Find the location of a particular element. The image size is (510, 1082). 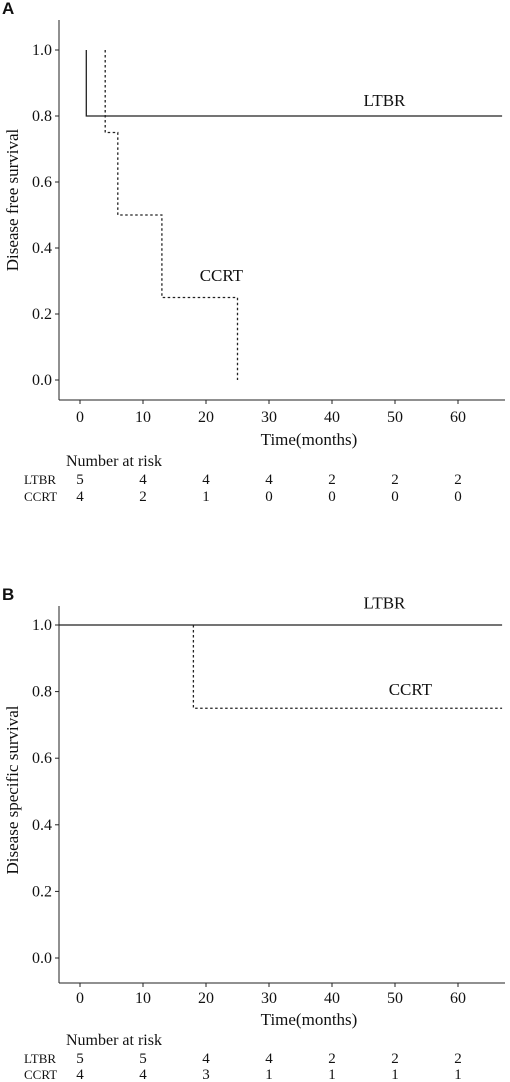

y-axis-label: Disease specific survival is located at coordinates (12, 789).